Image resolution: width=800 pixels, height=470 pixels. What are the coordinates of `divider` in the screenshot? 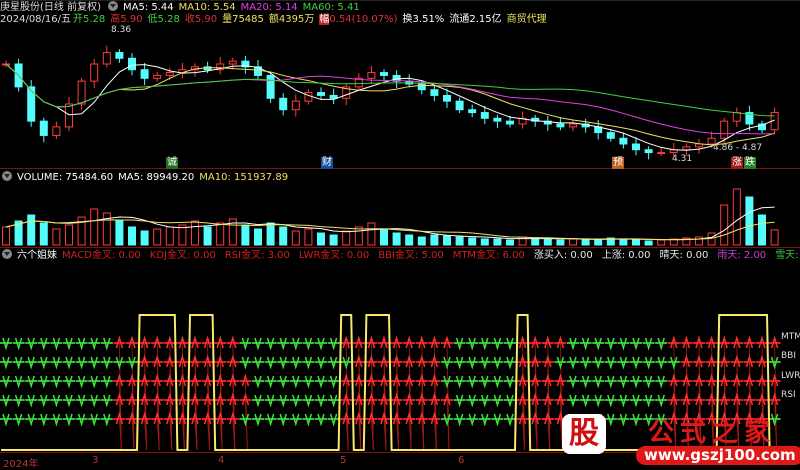 It's located at (400, 247).